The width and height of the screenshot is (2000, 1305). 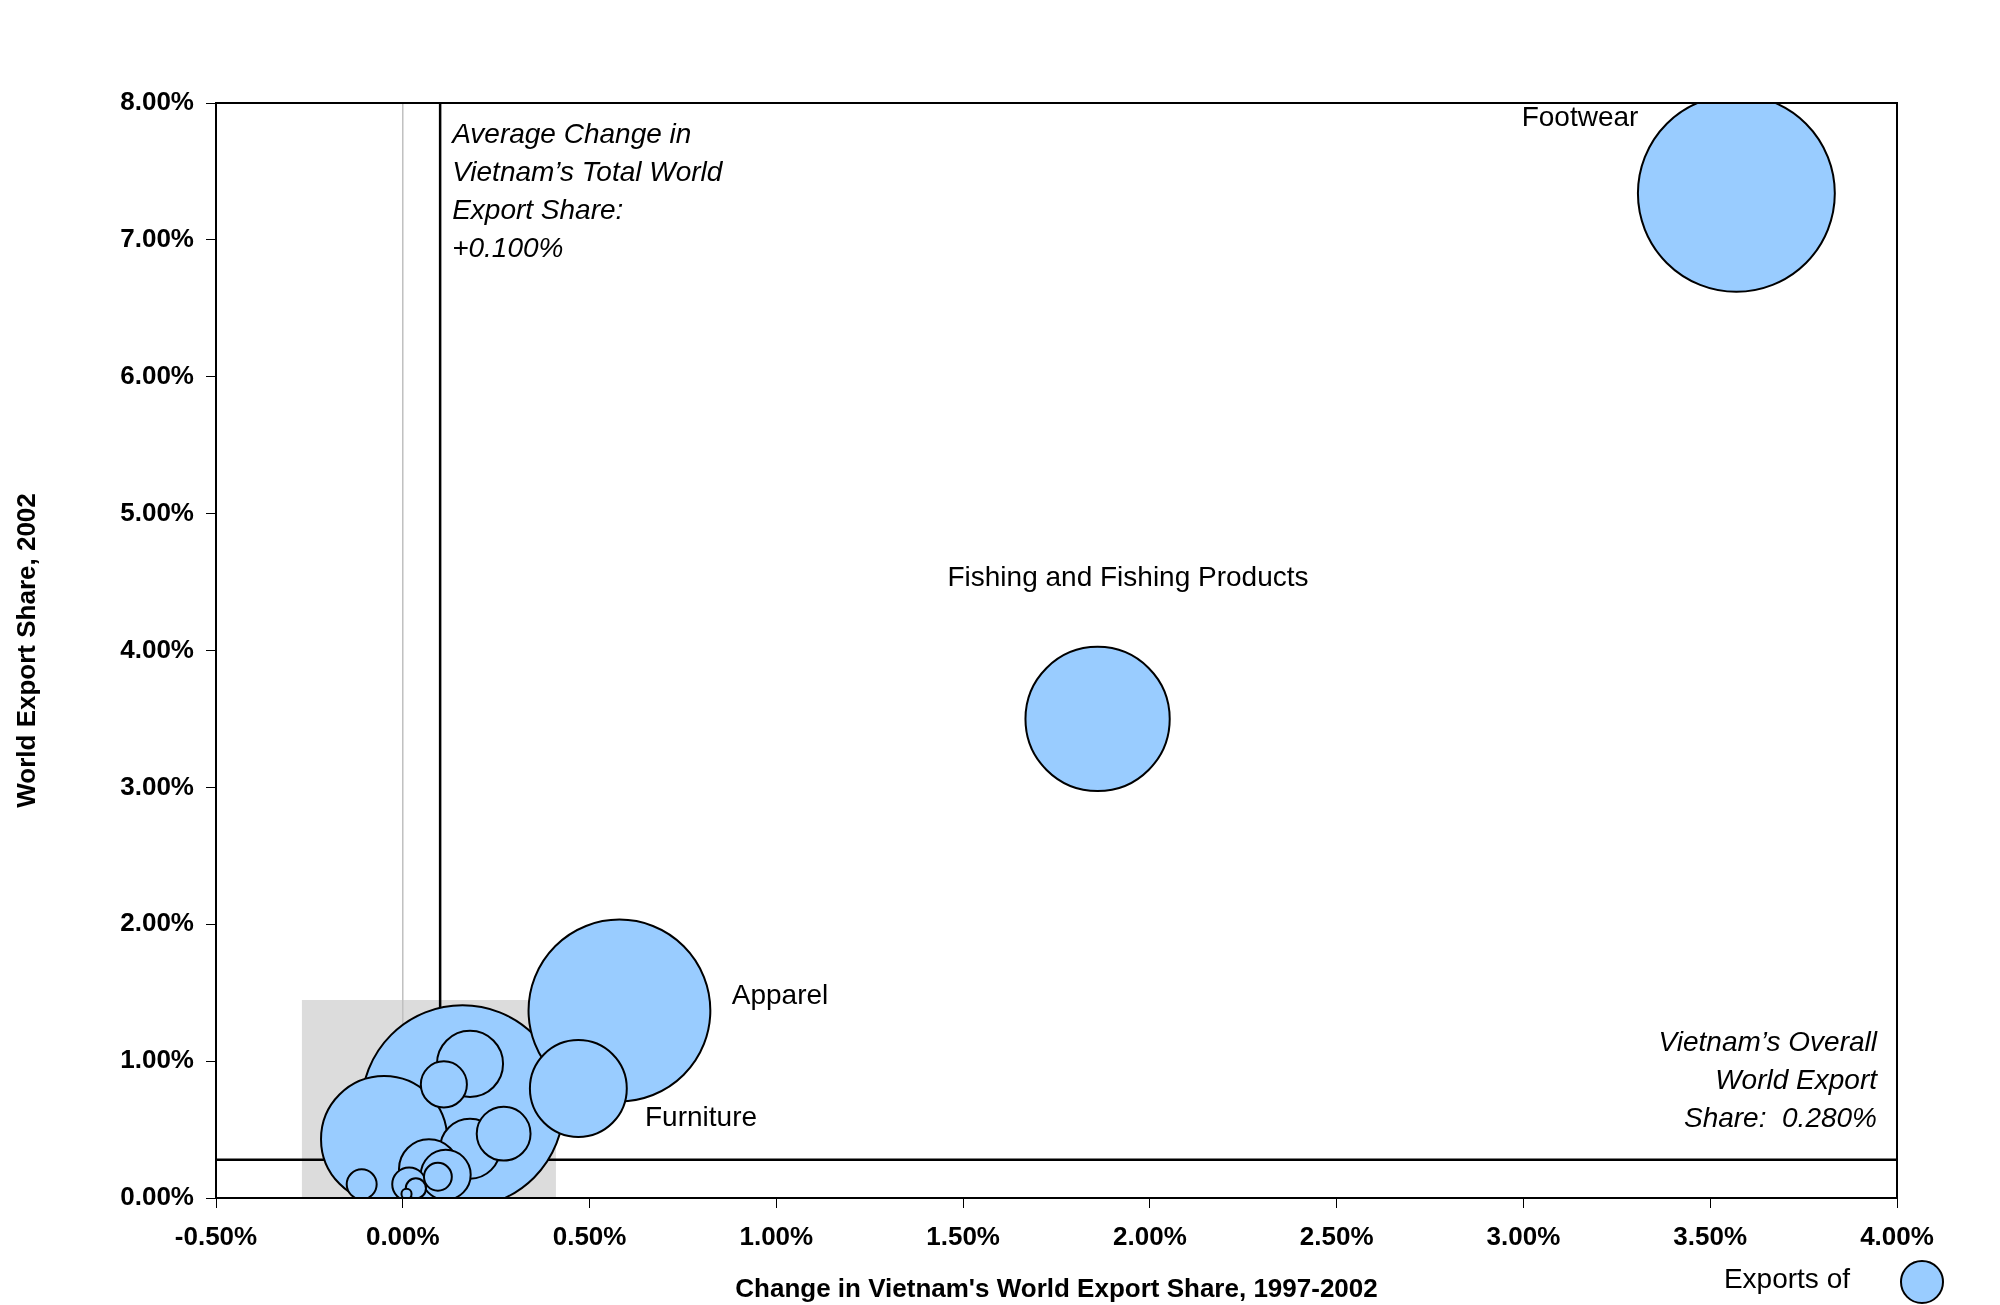 I want to click on x-axis-title: Change in Vietnam's World Export Share, 1997-2002, so click(x=1056, y=1287).